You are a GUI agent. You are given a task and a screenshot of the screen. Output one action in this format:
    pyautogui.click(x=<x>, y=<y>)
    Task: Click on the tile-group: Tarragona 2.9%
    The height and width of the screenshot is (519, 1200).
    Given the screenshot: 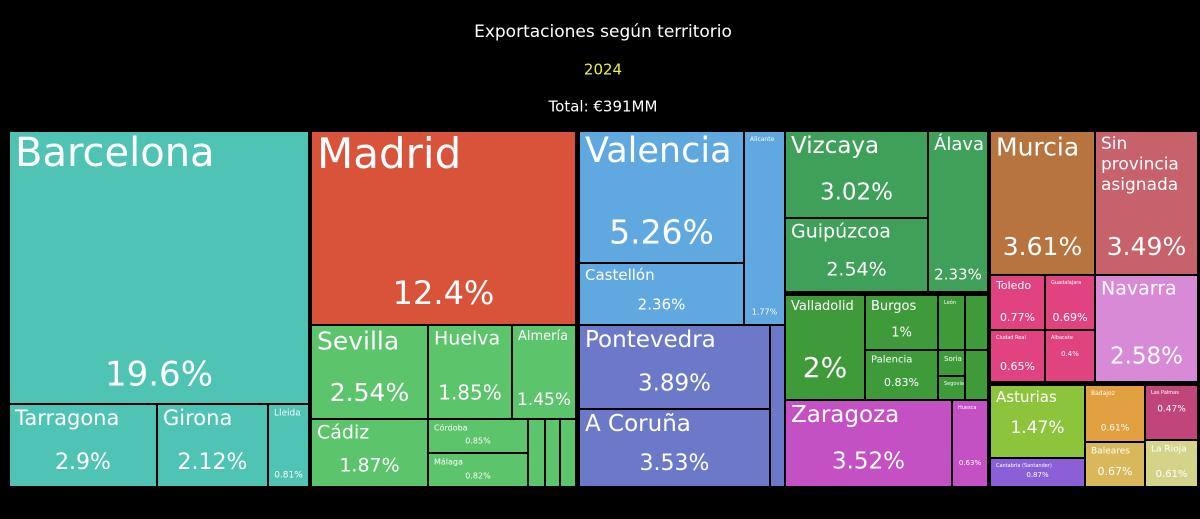 What is the action you would take?
    pyautogui.click(x=83, y=445)
    